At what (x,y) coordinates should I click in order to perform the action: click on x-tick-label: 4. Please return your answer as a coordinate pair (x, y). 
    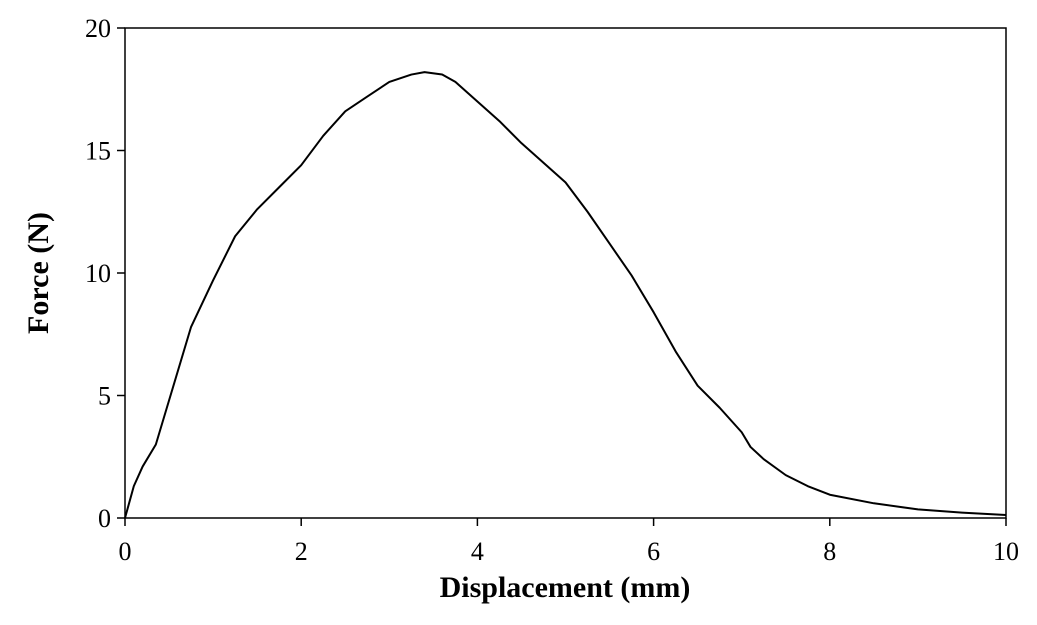
    Looking at the image, I should click on (477, 551).